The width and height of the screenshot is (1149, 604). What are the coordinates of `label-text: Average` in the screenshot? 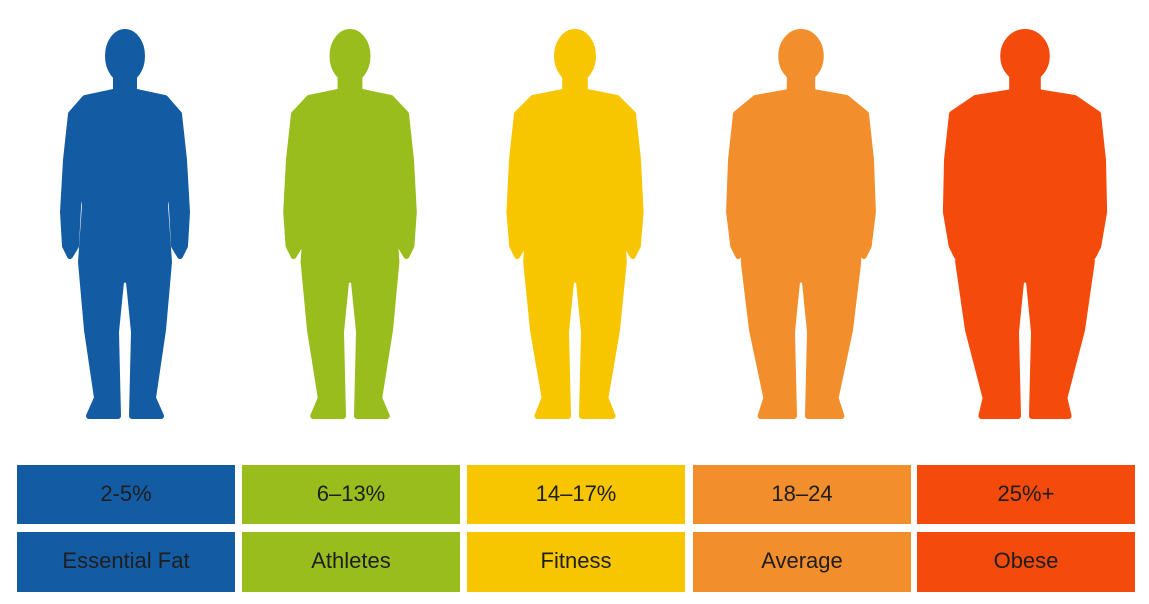 It's located at (802, 560).